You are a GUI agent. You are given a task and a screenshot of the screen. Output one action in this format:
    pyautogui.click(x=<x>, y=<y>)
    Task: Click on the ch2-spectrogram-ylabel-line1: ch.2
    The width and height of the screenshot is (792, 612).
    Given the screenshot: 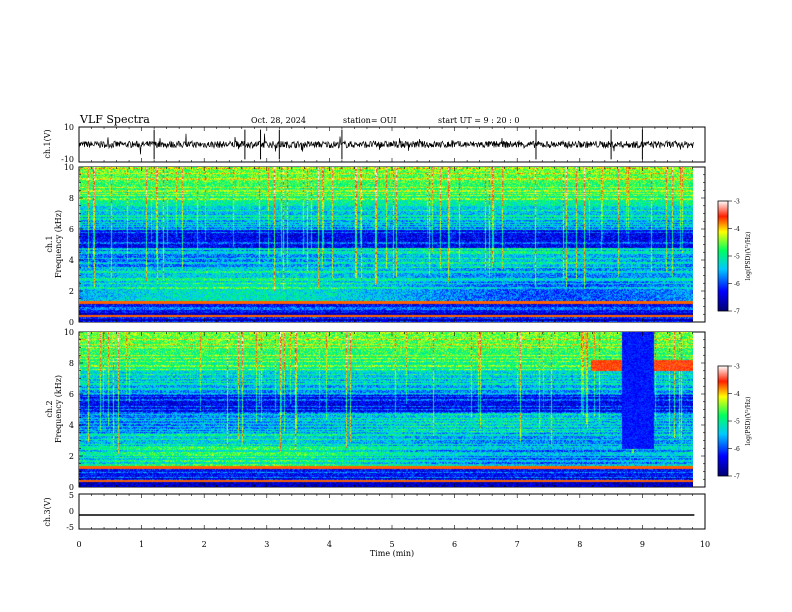 What is the action you would take?
    pyautogui.click(x=49, y=408)
    